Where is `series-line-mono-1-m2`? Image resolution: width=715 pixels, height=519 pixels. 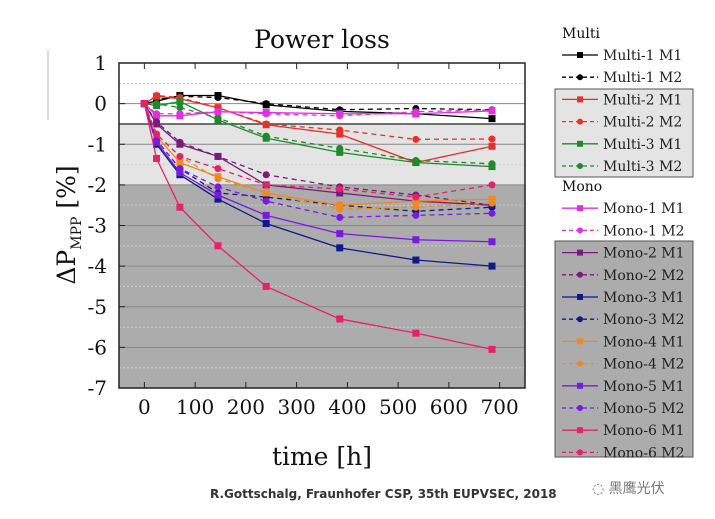
series-line-mono-1-m2 is located at coordinates (318, 110).